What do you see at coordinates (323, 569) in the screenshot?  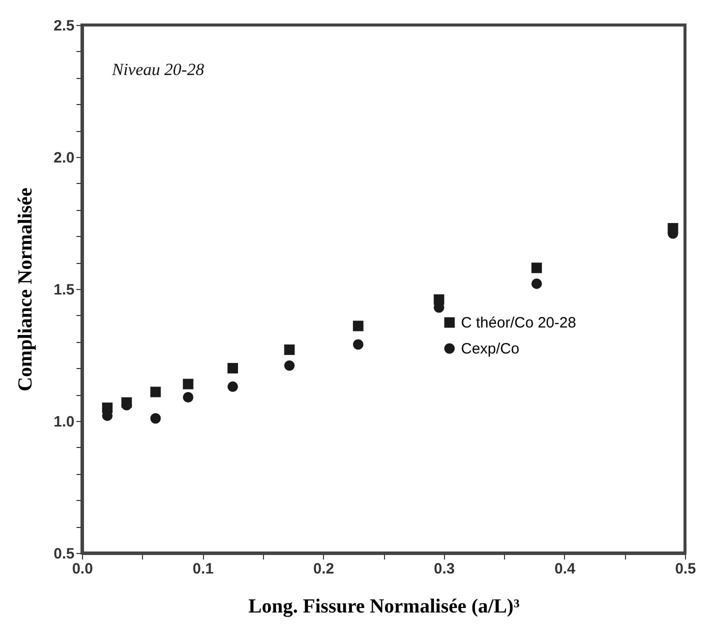 I see `x-tick-label: 0.2` at bounding box center [323, 569].